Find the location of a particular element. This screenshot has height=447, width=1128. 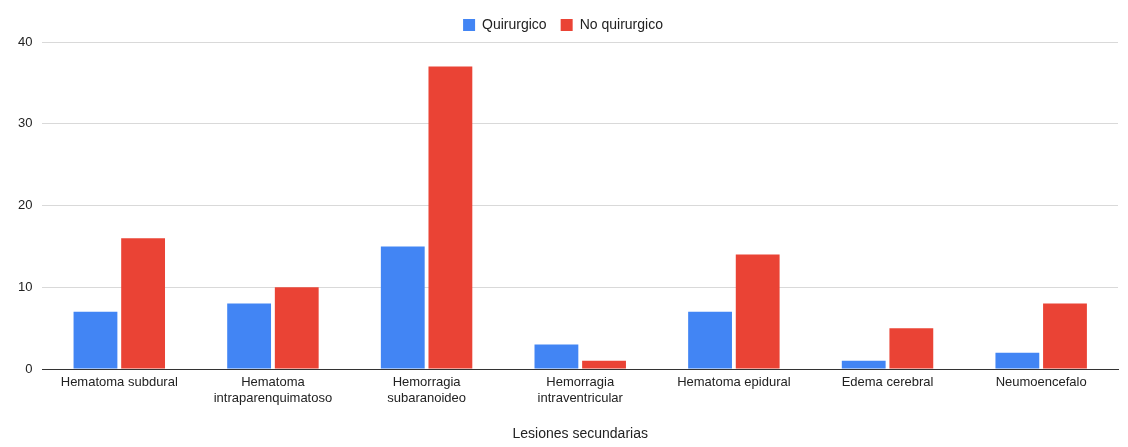

y-tick-label: 0 is located at coordinates (29, 368).